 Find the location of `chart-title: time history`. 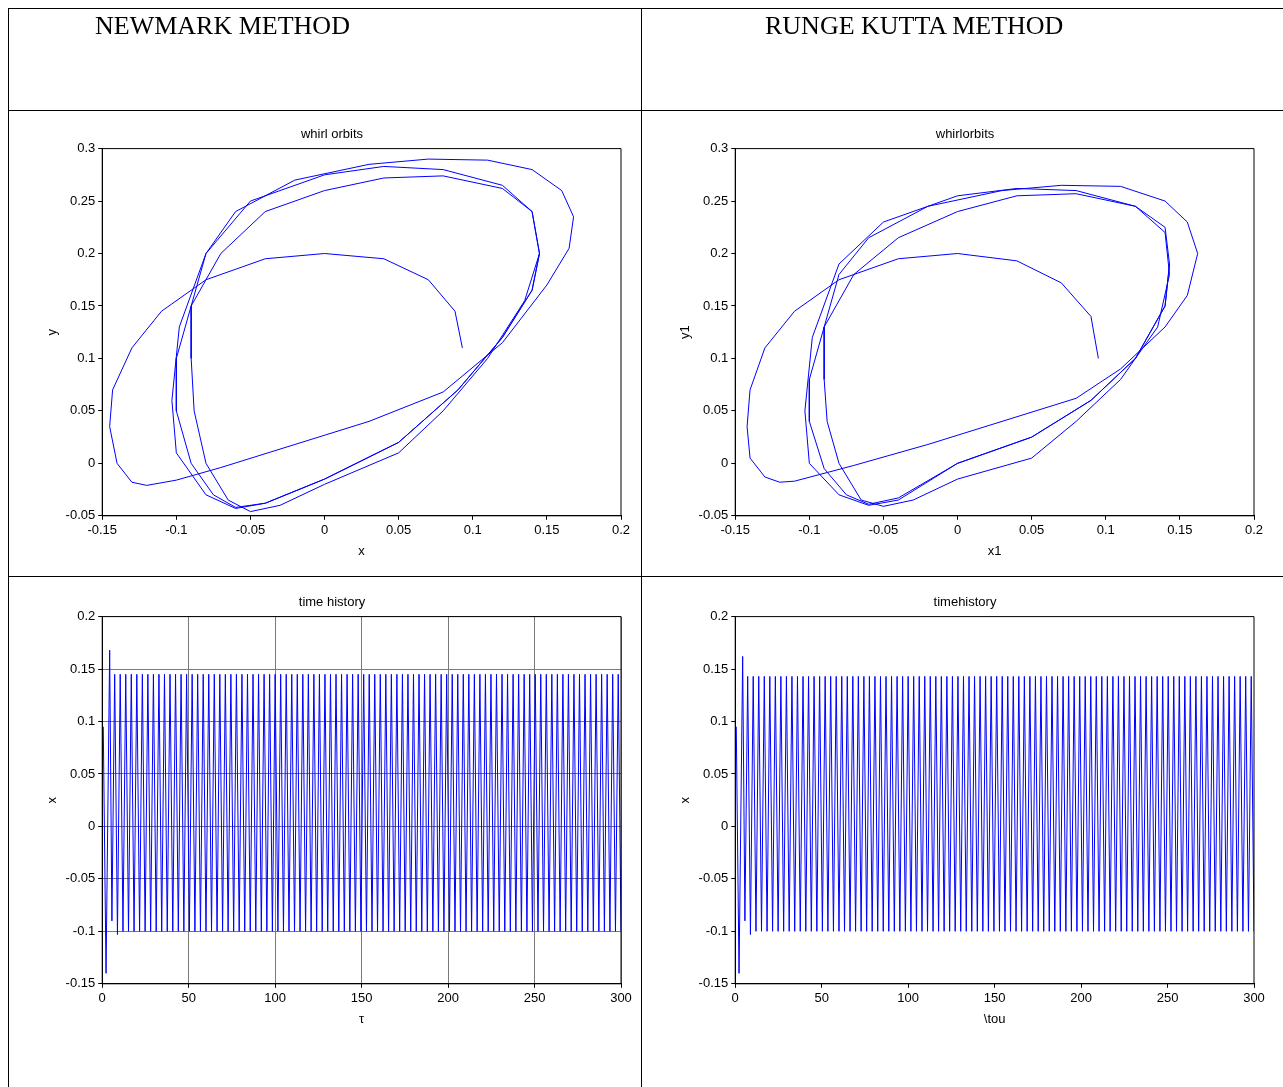

chart-title: time history is located at coordinates (332, 602).